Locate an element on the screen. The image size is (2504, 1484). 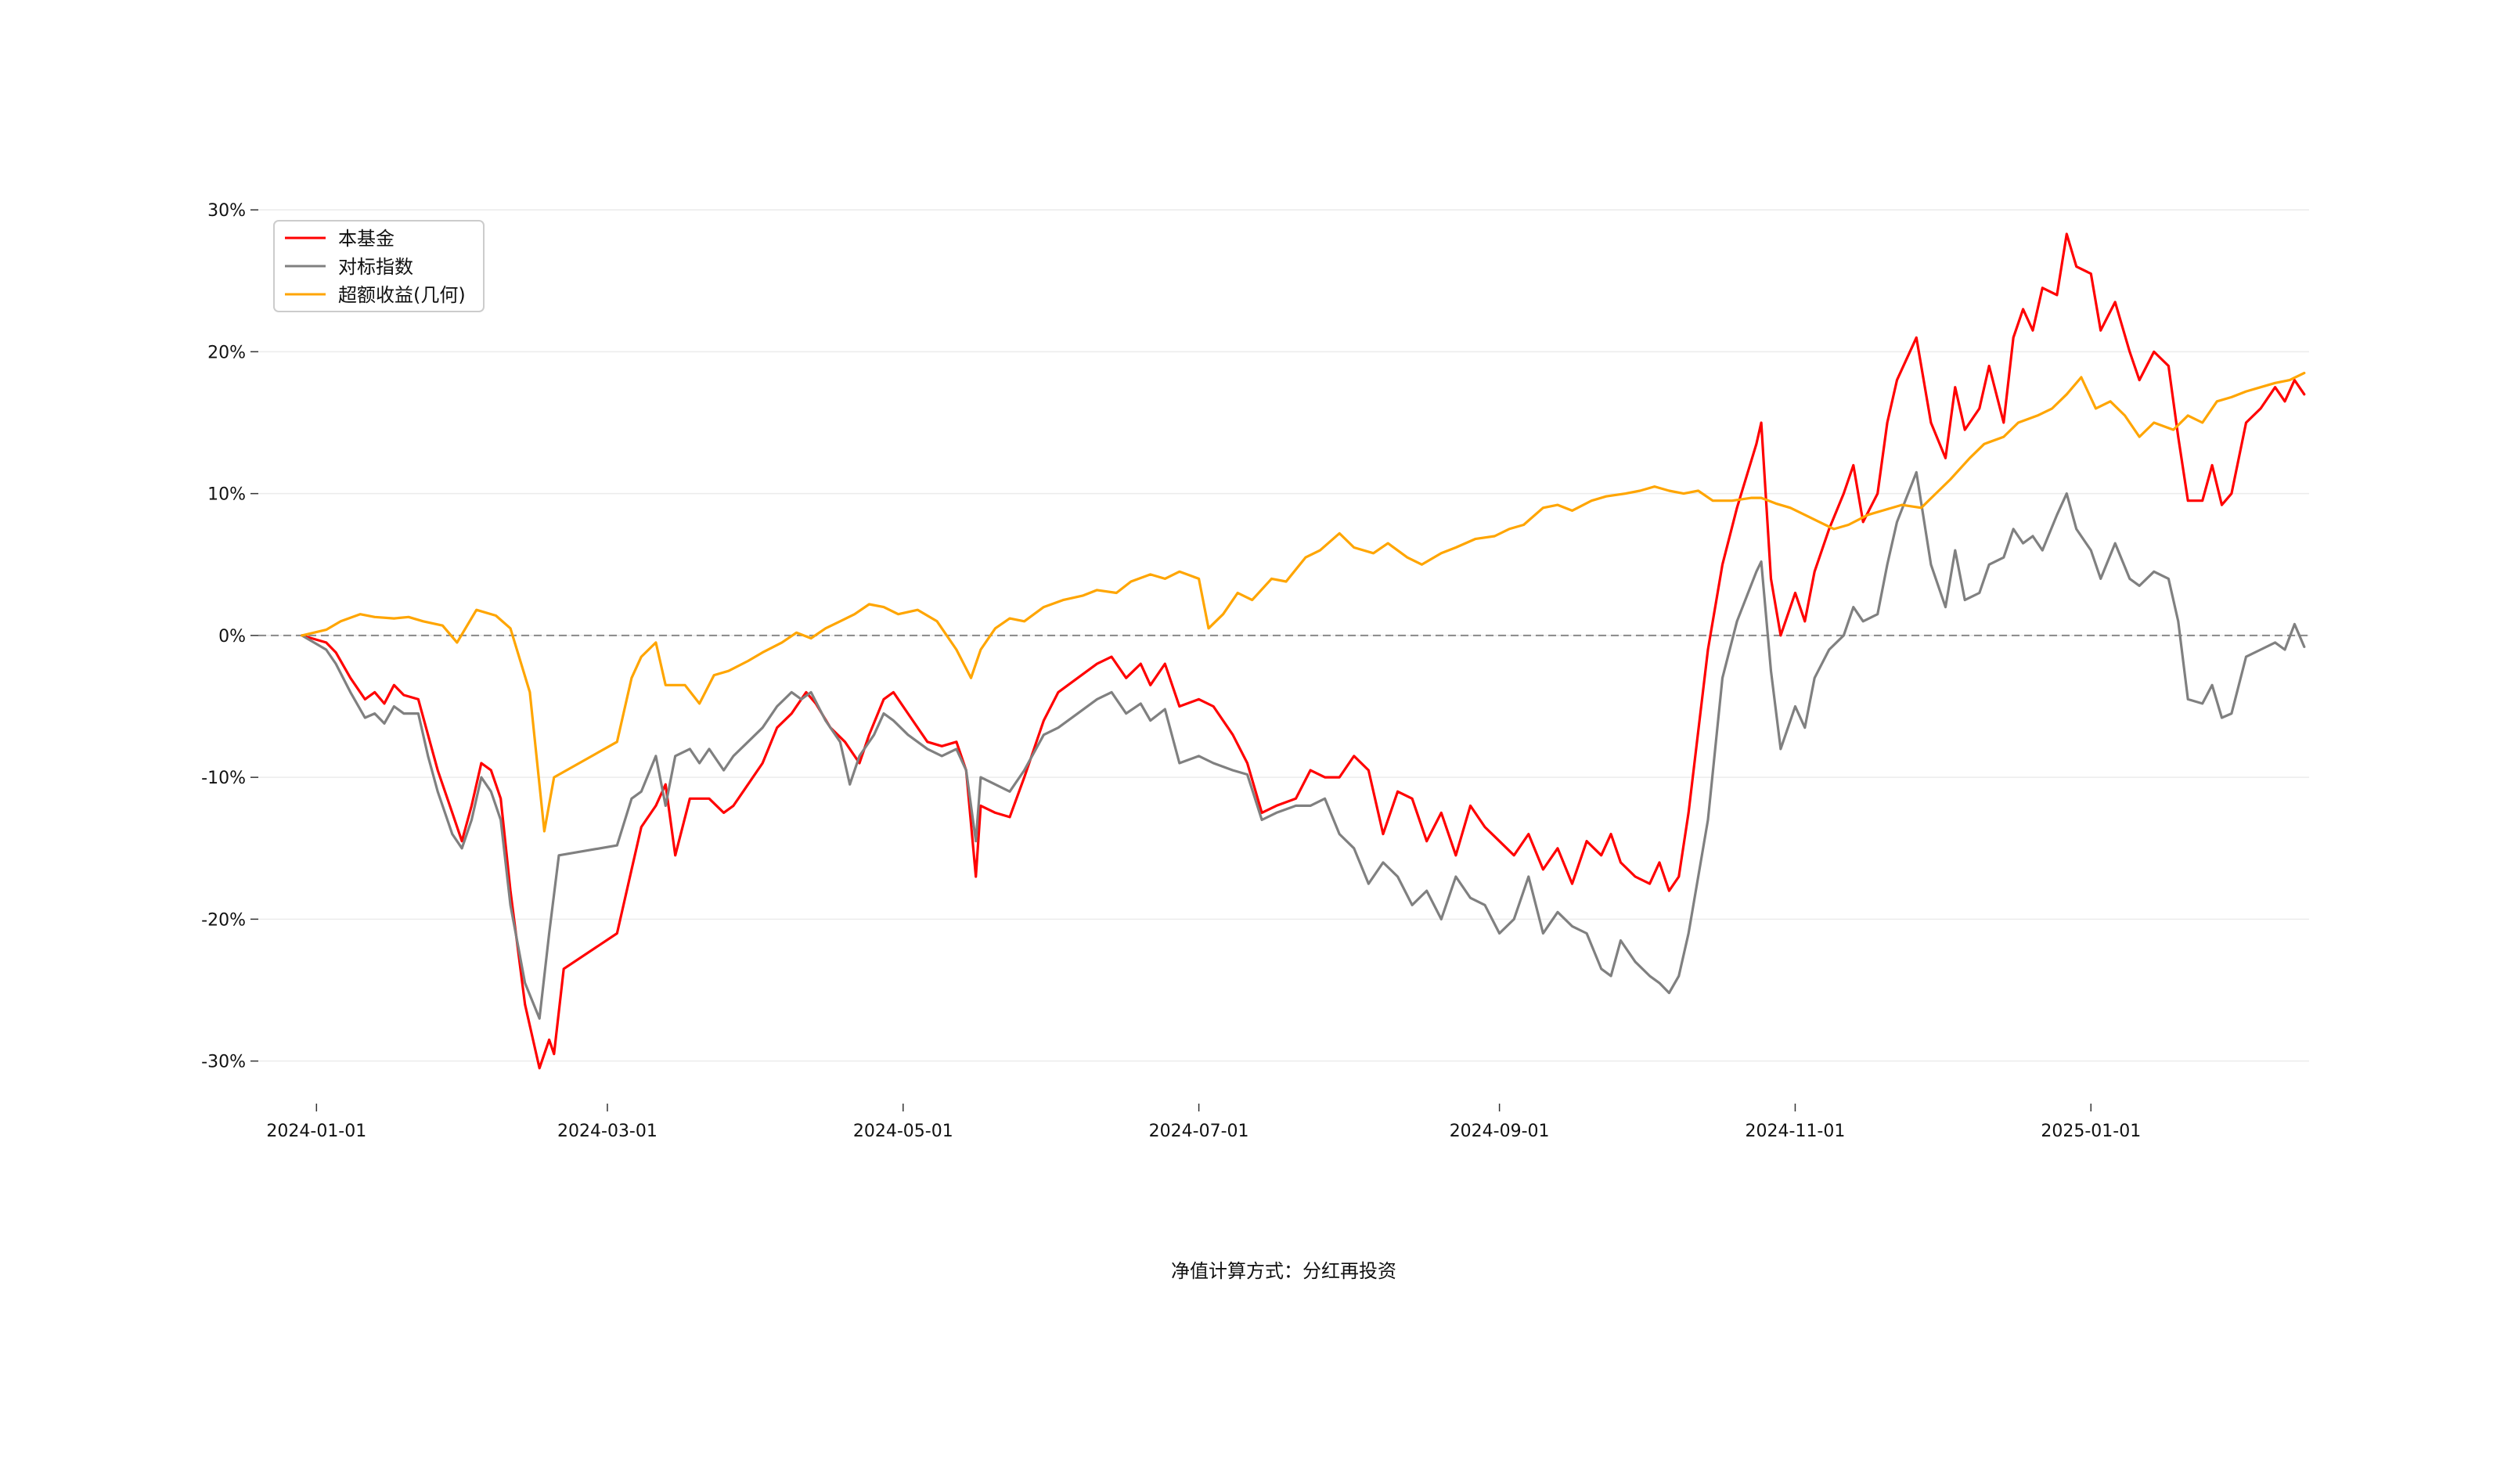
x-tick-label: 2024-07-01 is located at coordinates (1199, 1131).